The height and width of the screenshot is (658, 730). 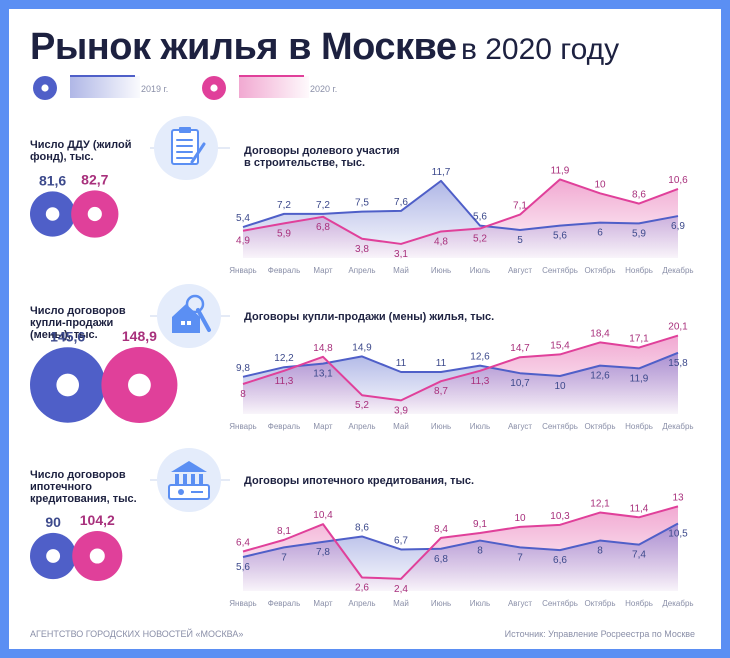 I want to click on data-label-2020: 4,9, so click(x=243, y=241).